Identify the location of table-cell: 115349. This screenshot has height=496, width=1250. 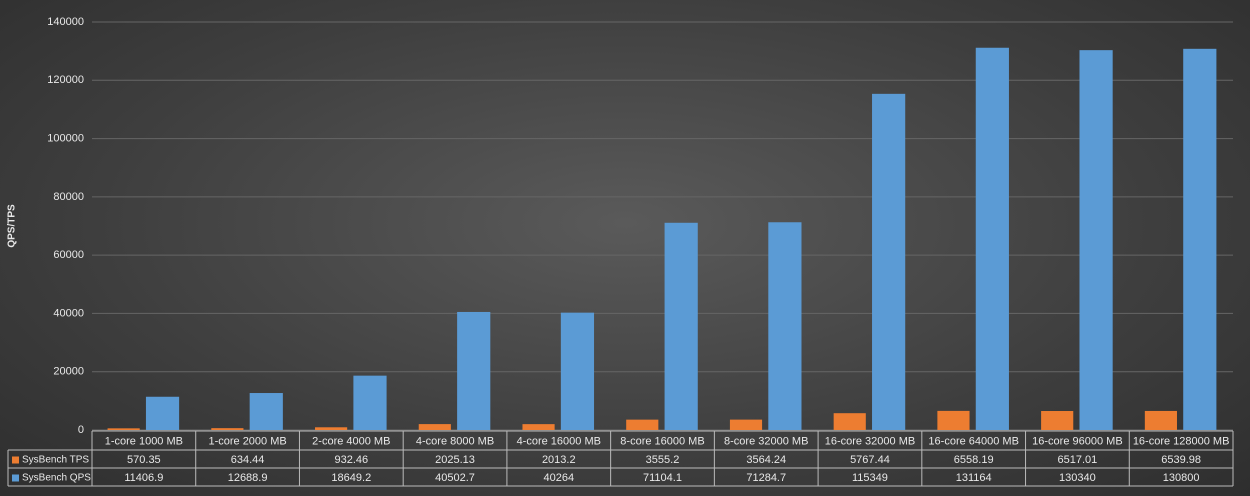
(870, 478).